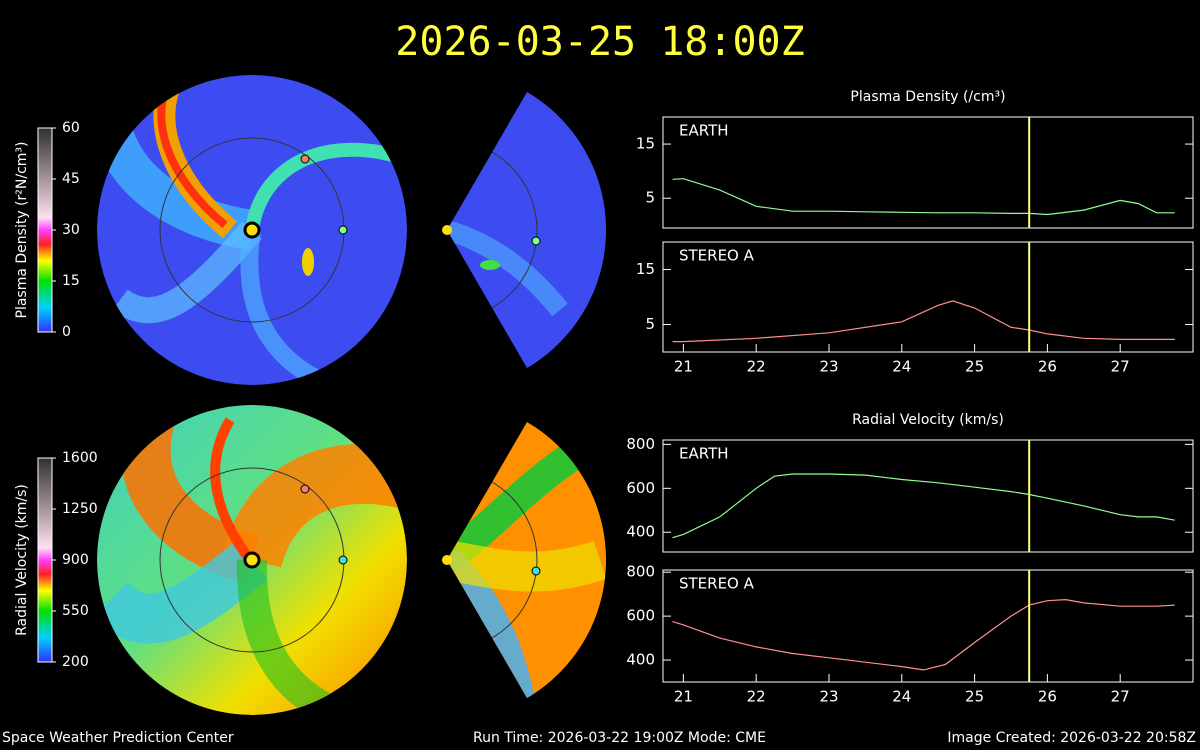  Describe the element at coordinates (75, 611) in the screenshot. I see `colorbar-tick-label: 550` at that location.